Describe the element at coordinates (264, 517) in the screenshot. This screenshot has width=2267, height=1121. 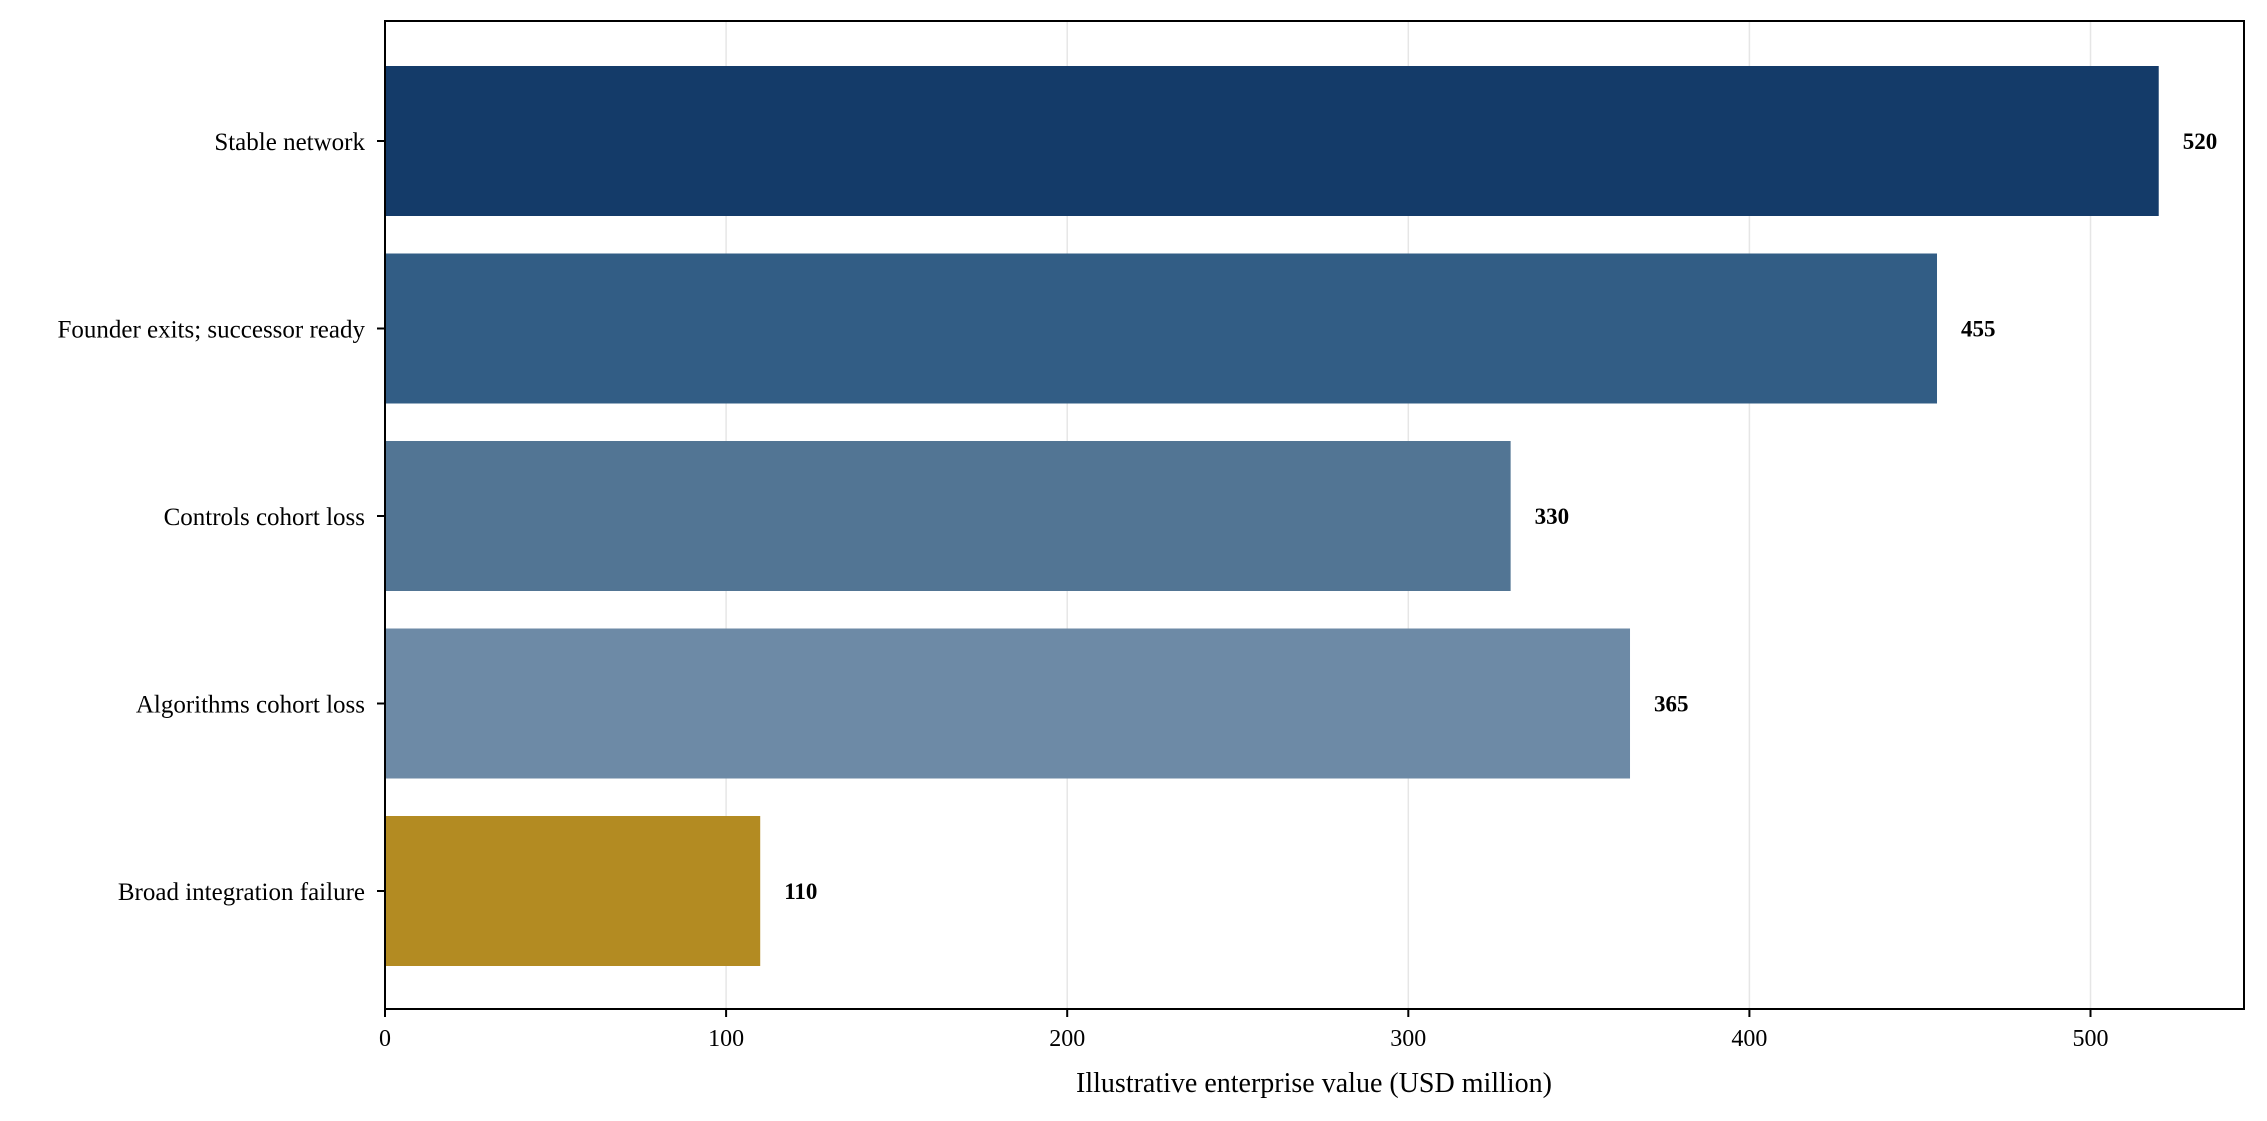
I see `category-label: Controls cohort loss` at that location.